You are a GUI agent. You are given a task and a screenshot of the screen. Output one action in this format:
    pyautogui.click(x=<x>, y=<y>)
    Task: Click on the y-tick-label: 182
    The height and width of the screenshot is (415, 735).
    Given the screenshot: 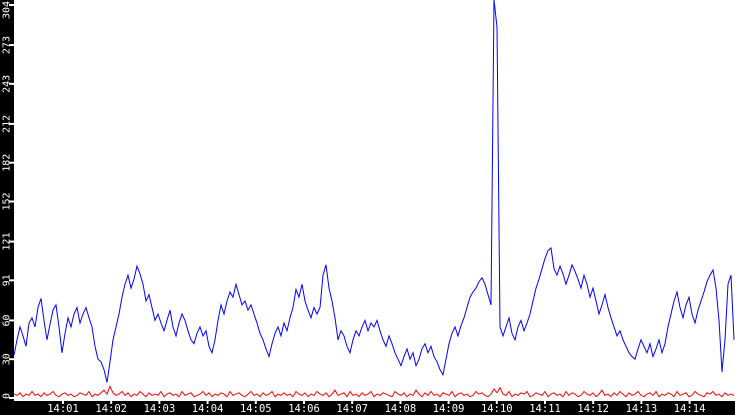 What is the action you would take?
    pyautogui.click(x=7, y=163)
    